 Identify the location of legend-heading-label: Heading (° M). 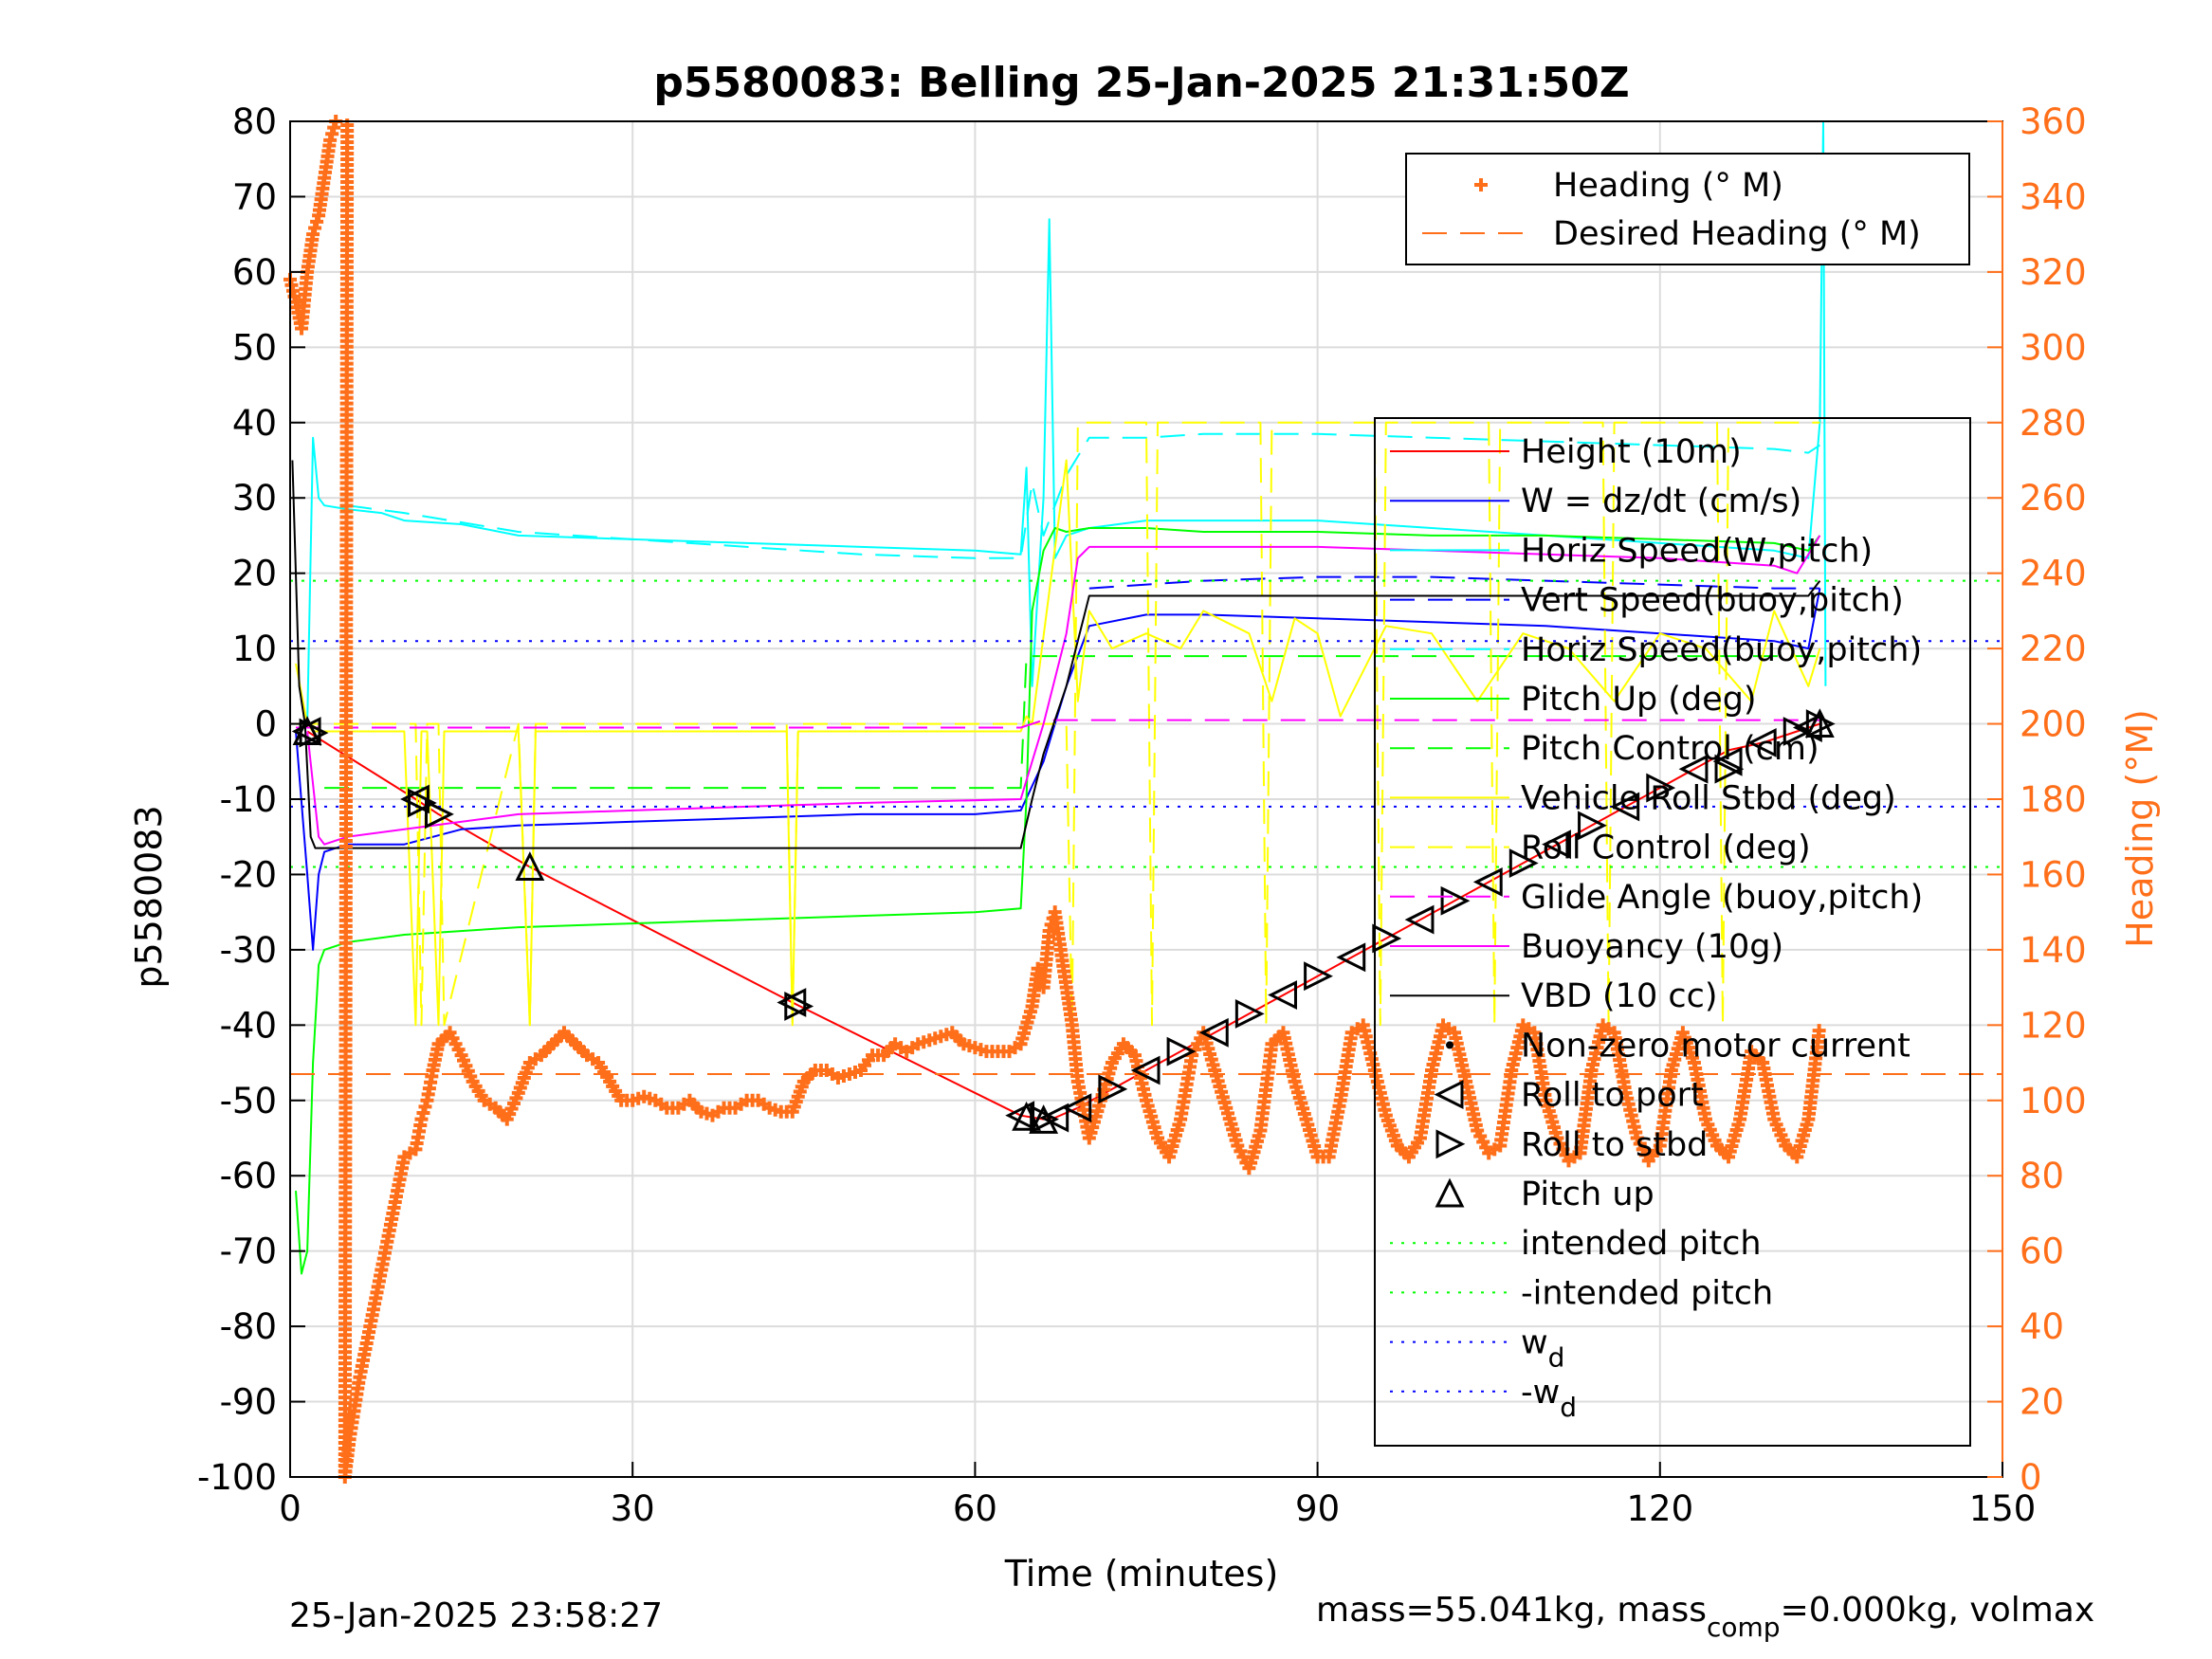
(1668, 186).